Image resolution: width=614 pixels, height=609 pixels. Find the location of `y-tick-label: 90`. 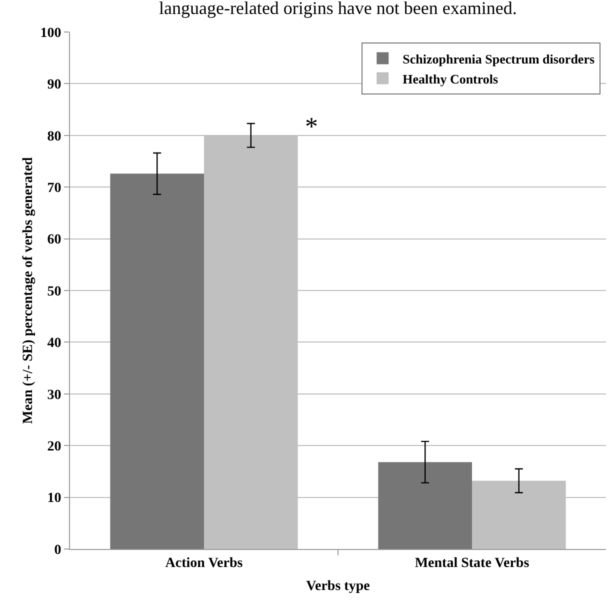

y-tick-label: 90 is located at coordinates (54, 85).